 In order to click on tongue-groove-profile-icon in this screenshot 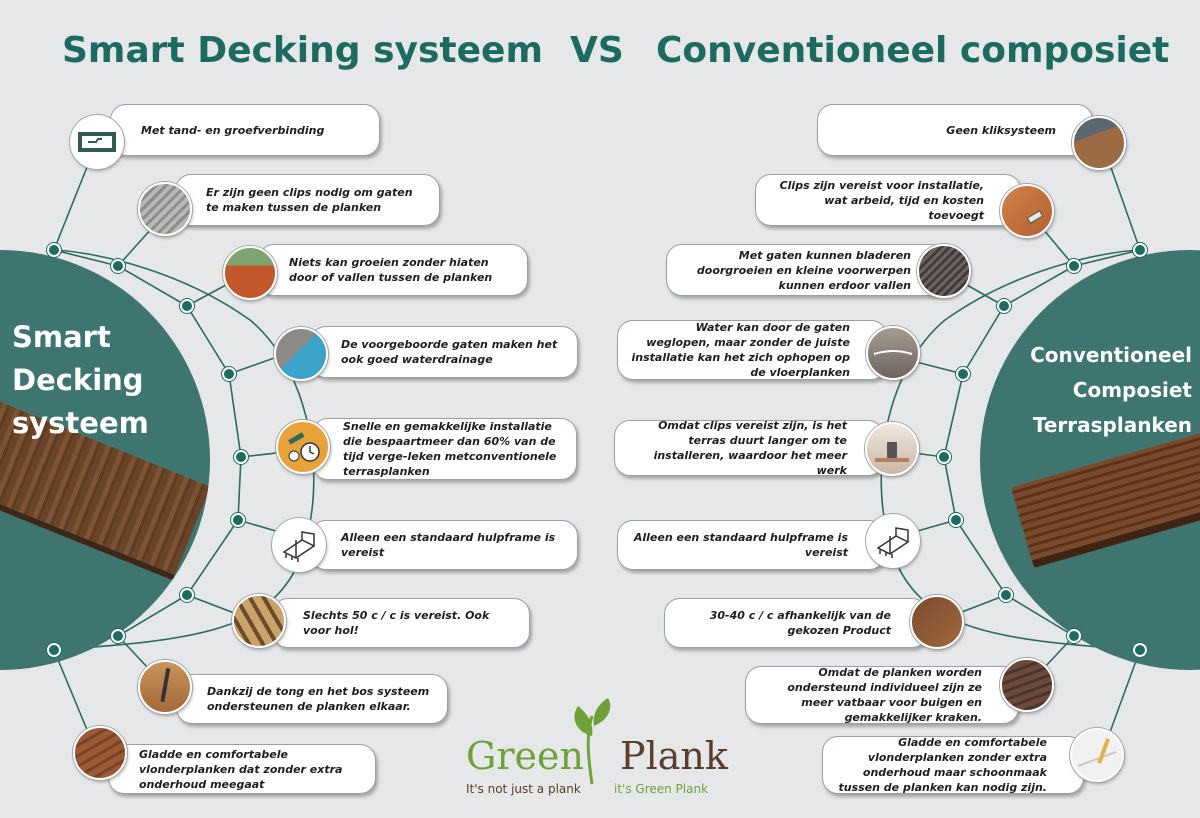, I will do `click(97, 142)`.